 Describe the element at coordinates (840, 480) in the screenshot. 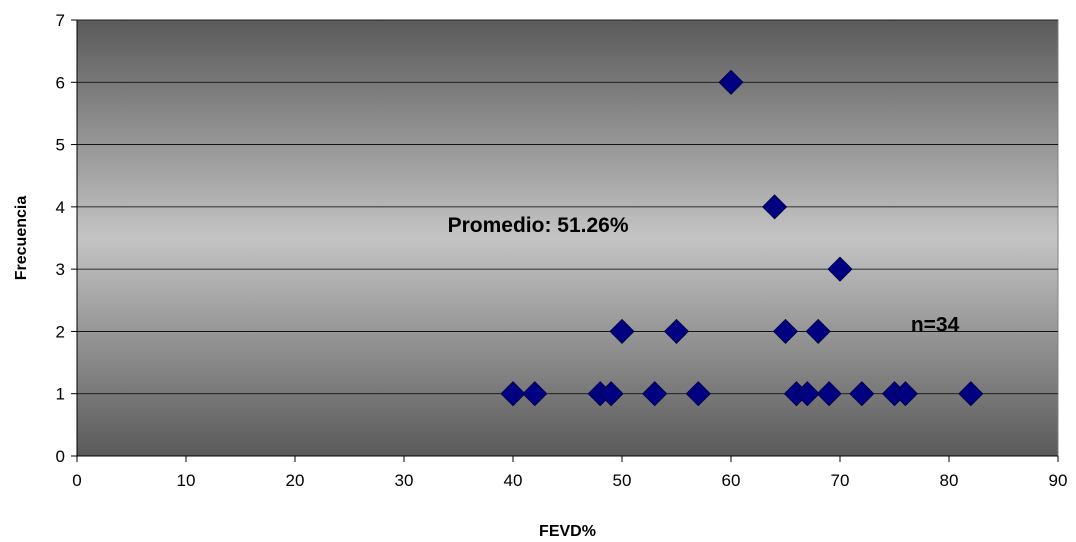

I see `x-tick-label: 70` at that location.